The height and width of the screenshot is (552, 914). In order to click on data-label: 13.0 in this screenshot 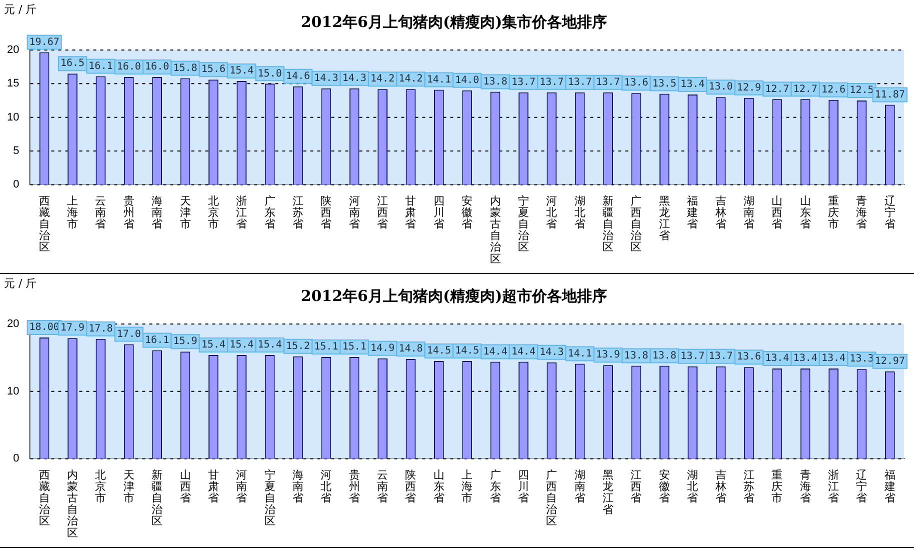, I will do `click(720, 87)`.